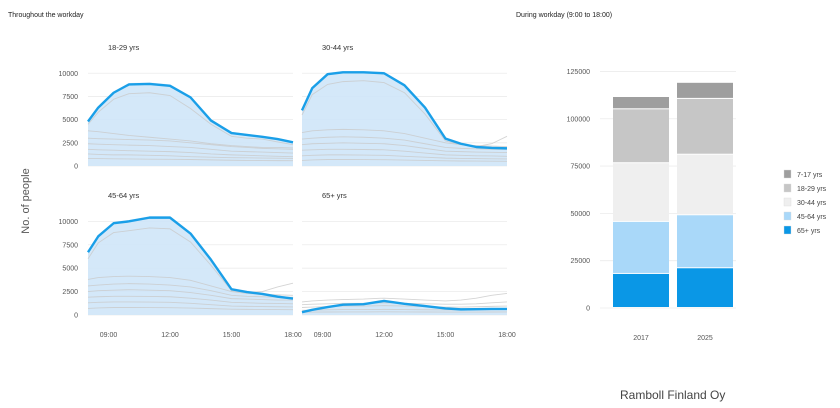 This screenshot has width=840, height=408. I want to click on stacked-bar-chart: 0 25000 50000 75000 100000 125000 2017 2025, so click(651, 205).